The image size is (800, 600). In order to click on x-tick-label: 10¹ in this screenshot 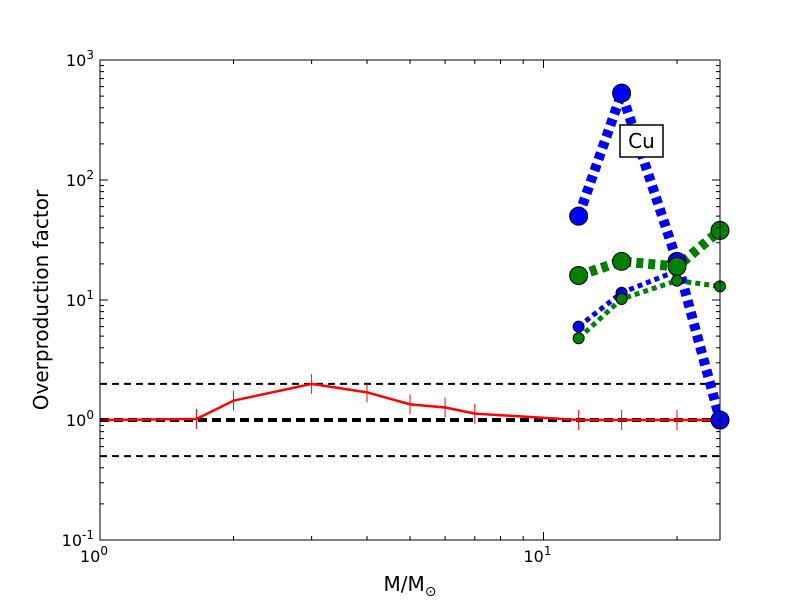, I will do `click(538, 555)`.